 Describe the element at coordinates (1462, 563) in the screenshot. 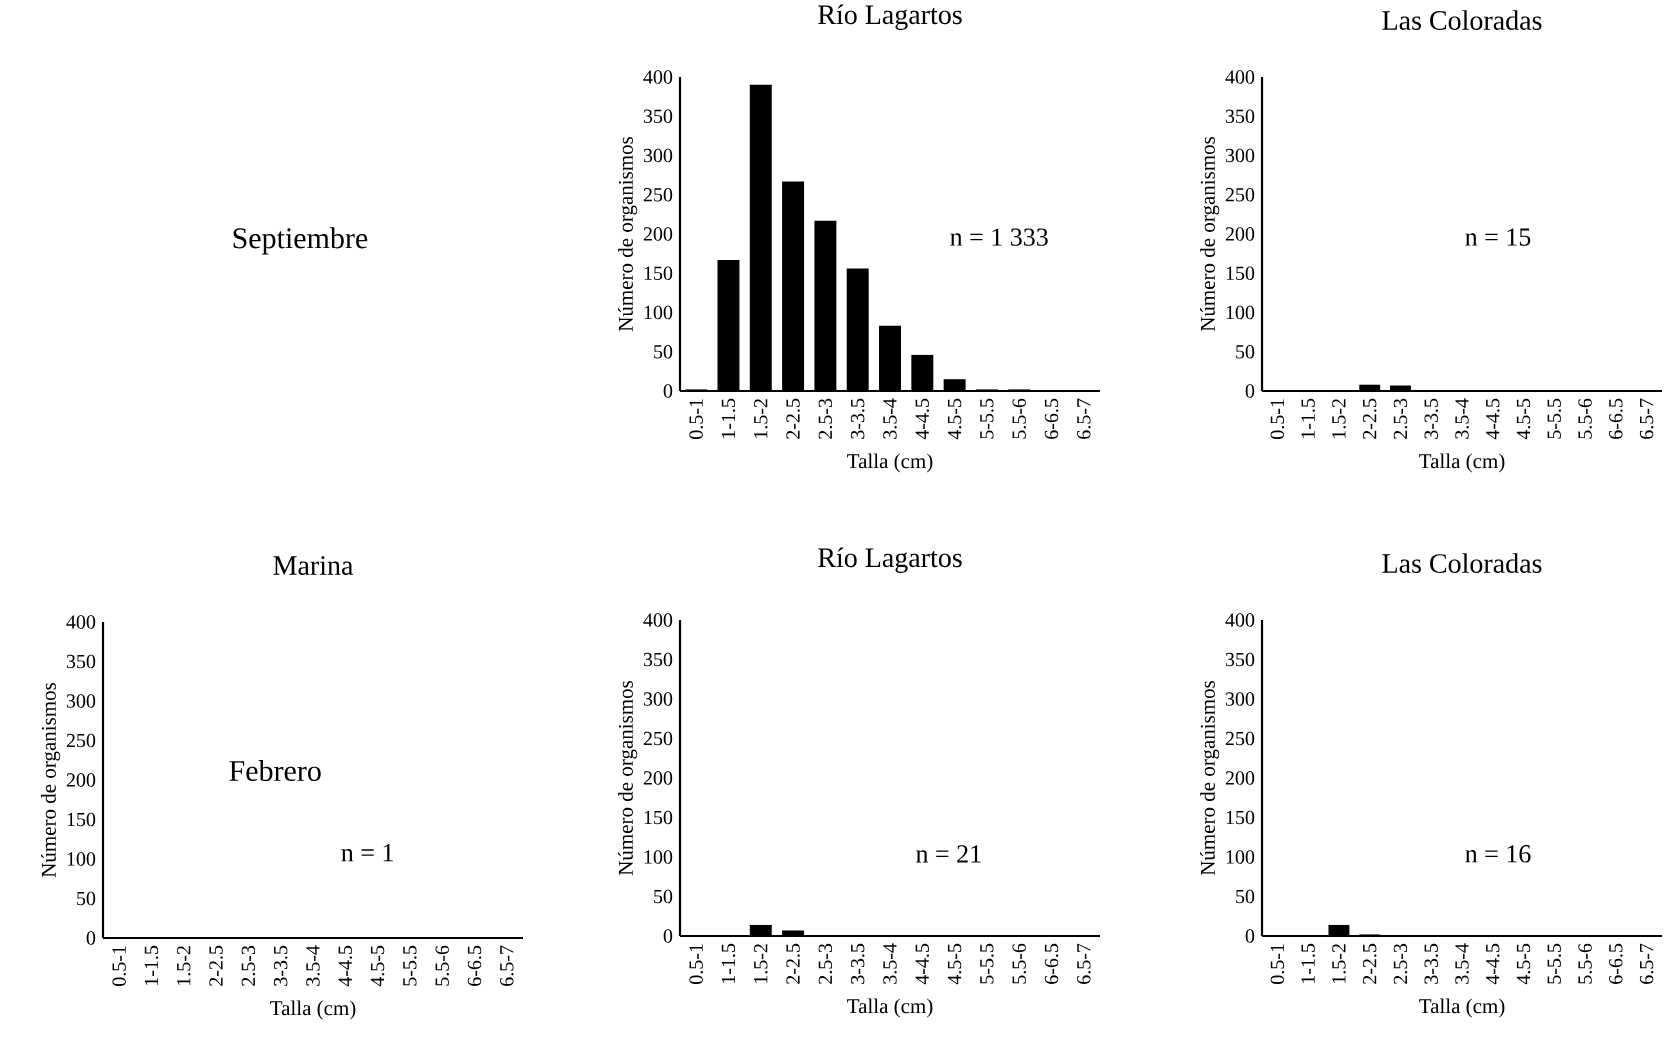

I see `chart-title: Las Coloradas` at that location.